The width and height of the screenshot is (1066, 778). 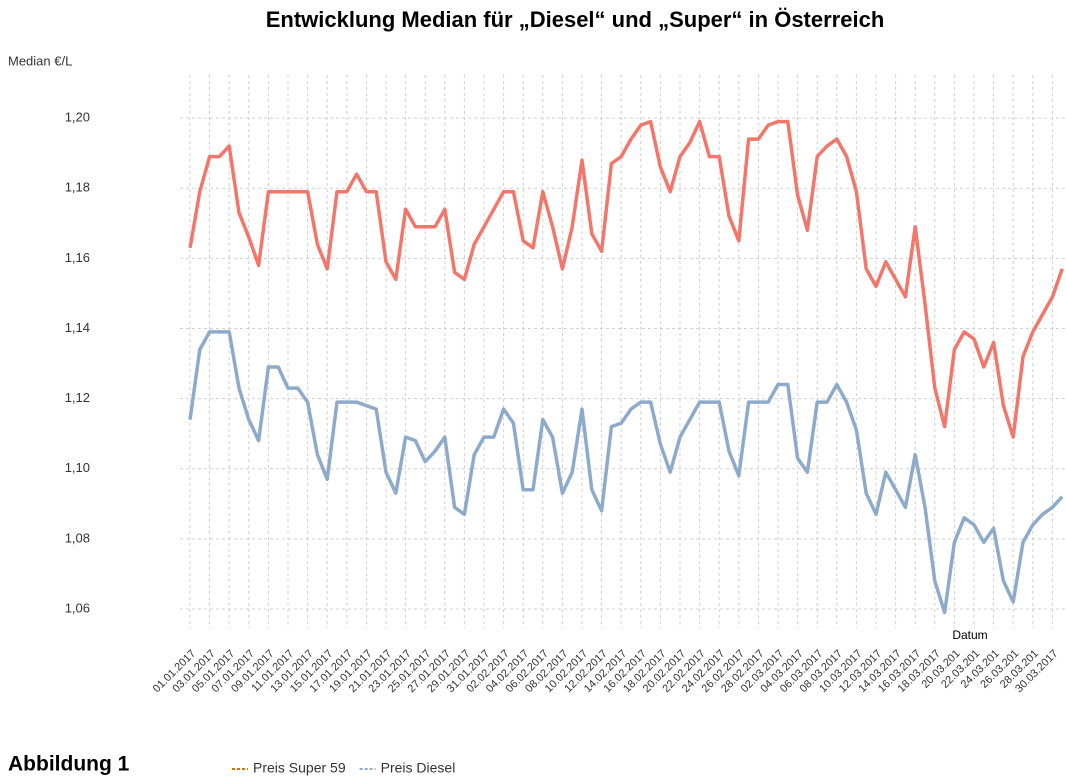 What do you see at coordinates (77, 467) in the screenshot?
I see `y-tick-label: 1,10` at bounding box center [77, 467].